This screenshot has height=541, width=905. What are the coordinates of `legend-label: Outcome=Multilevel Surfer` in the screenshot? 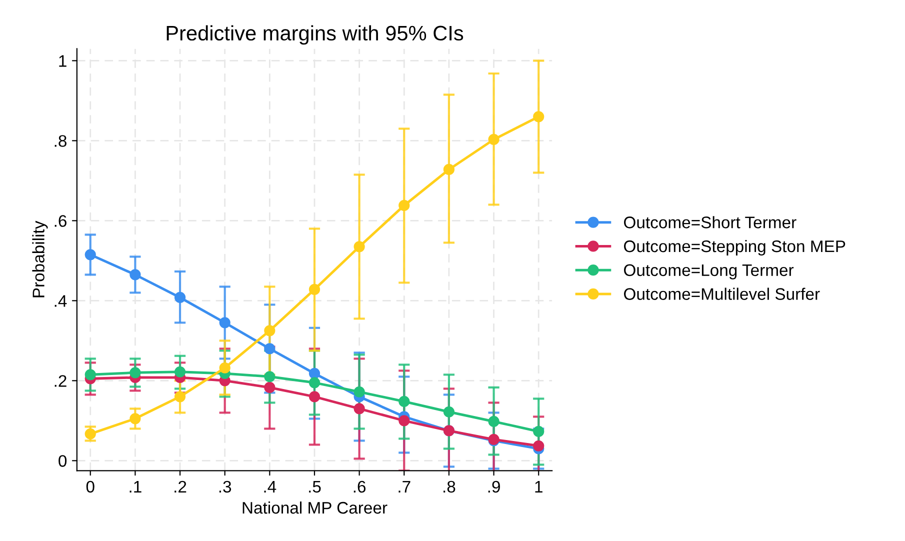 It's located at (722, 294).